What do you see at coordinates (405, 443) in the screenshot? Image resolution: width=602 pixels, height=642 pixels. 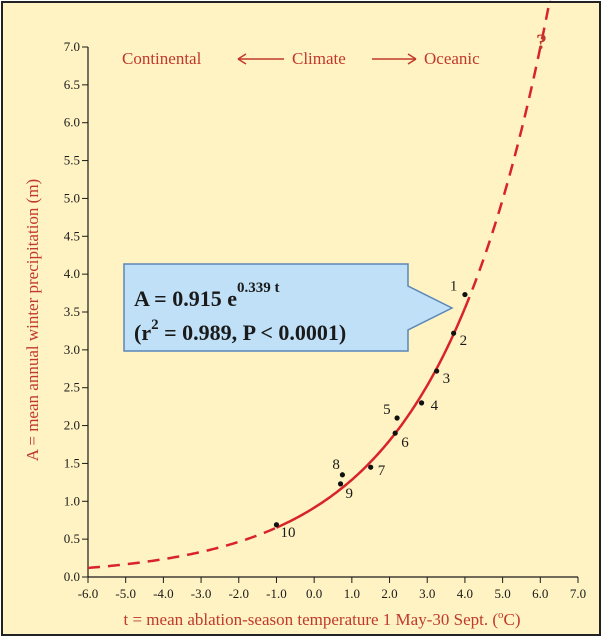 I see `data-point-label-6: 6` at bounding box center [405, 443].